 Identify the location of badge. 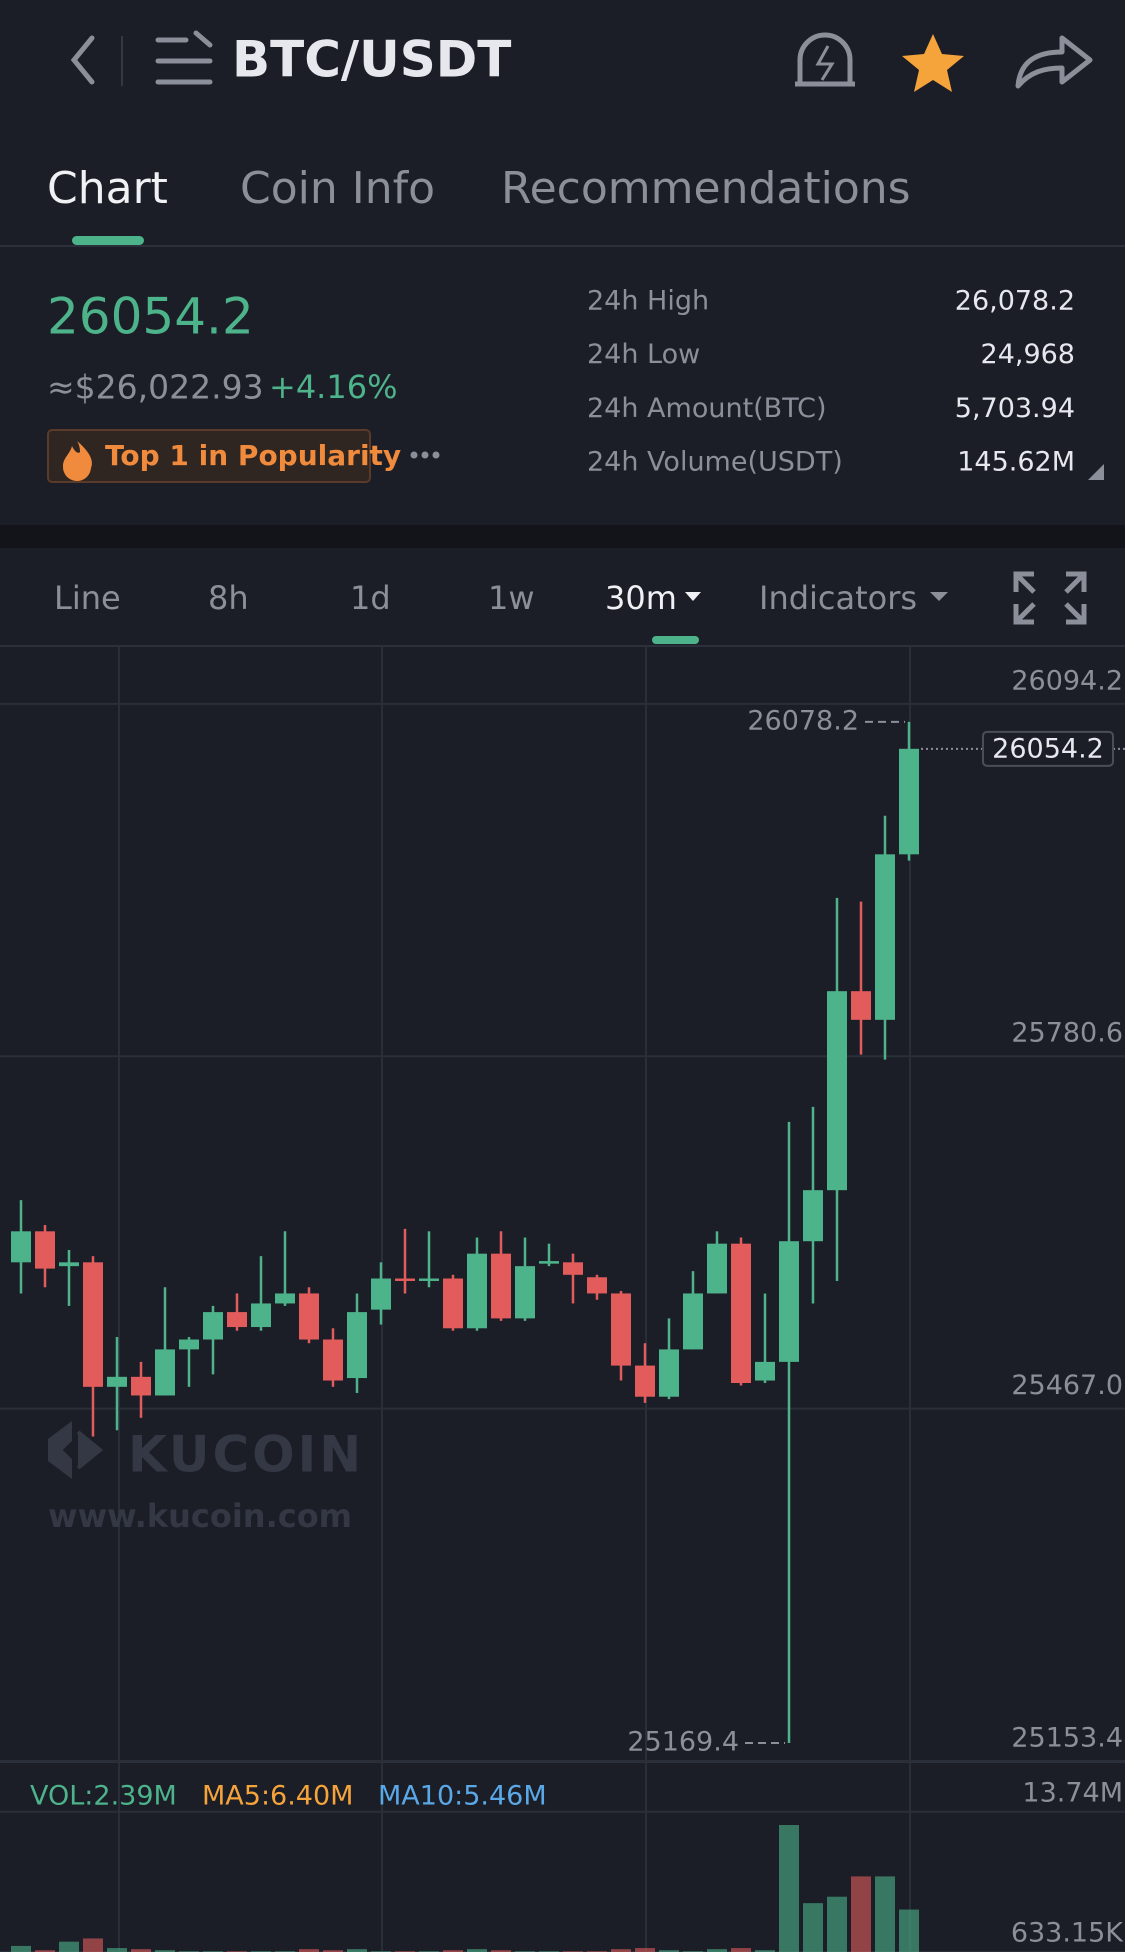
(209, 456).